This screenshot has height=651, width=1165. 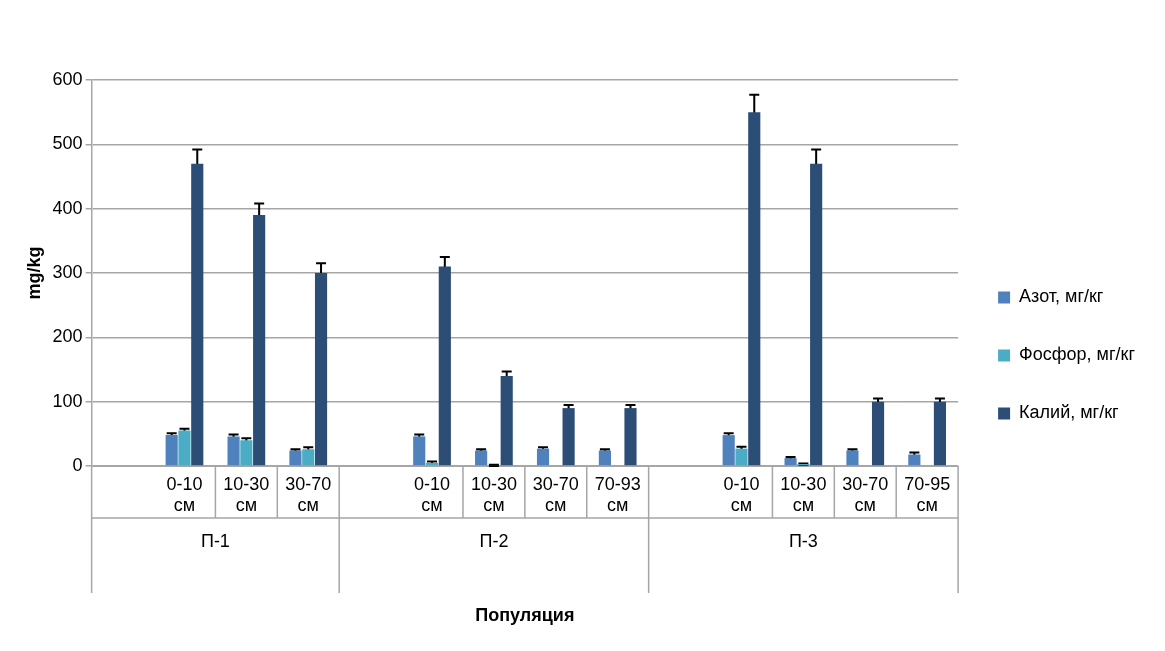 I want to click on x-axis-title: Популяция, so click(x=525, y=615).